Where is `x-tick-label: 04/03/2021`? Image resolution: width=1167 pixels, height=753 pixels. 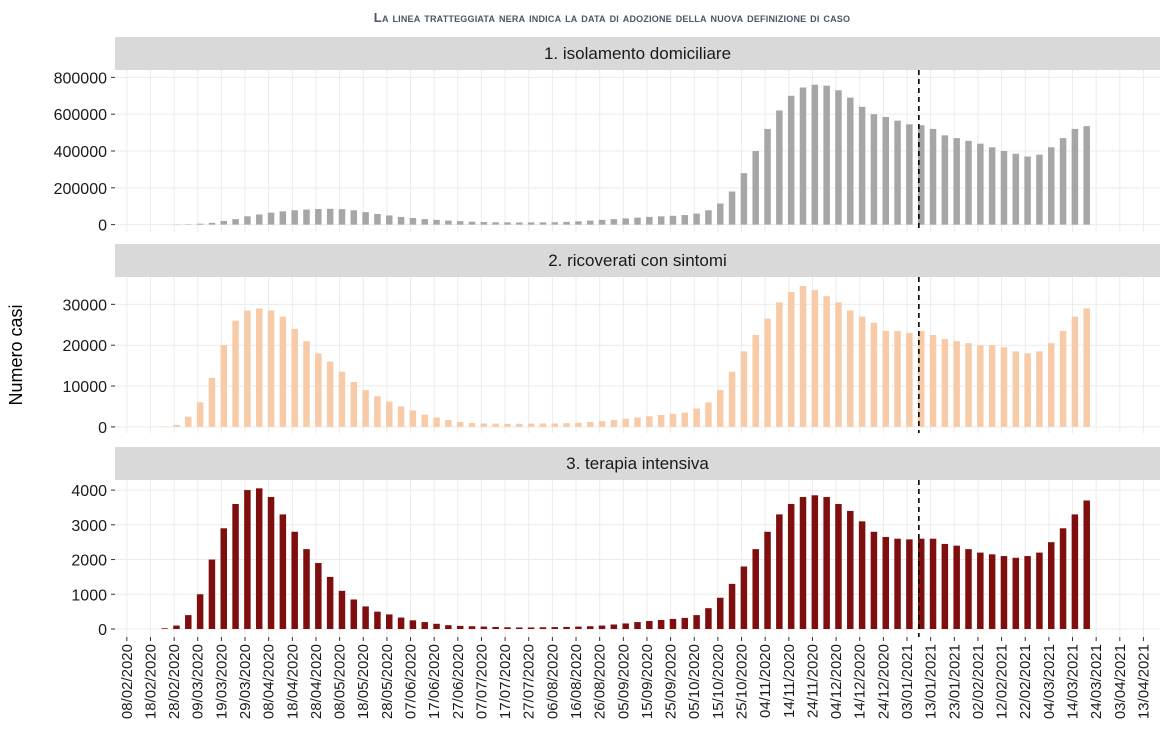
x-tick-label: 04/03/2021 is located at coordinates (1049, 681).